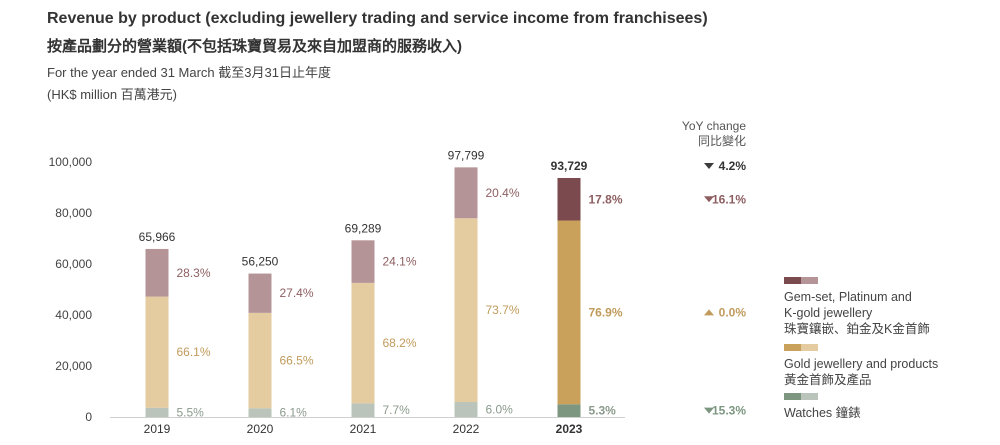 The width and height of the screenshot is (1000, 445). I want to click on y-tick-label: 80,000, so click(73, 213).